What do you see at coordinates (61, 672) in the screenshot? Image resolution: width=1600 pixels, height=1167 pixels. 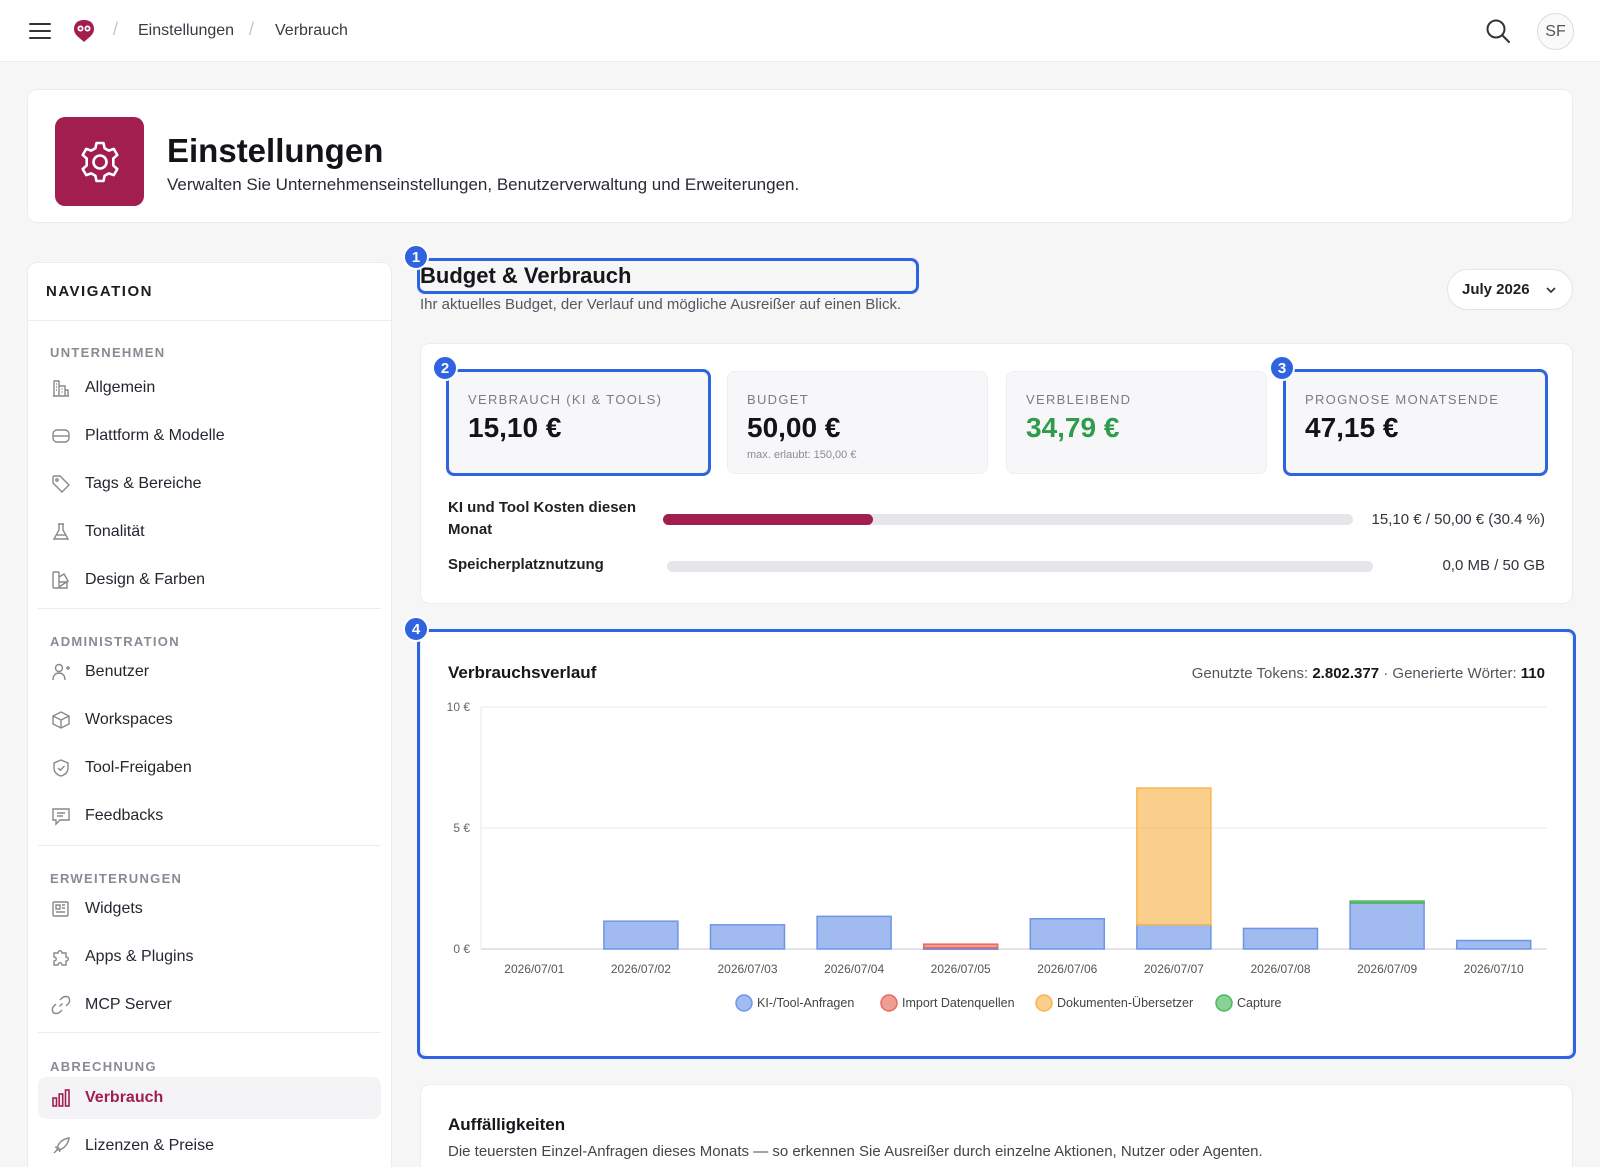 I see `user-add-icon` at bounding box center [61, 672].